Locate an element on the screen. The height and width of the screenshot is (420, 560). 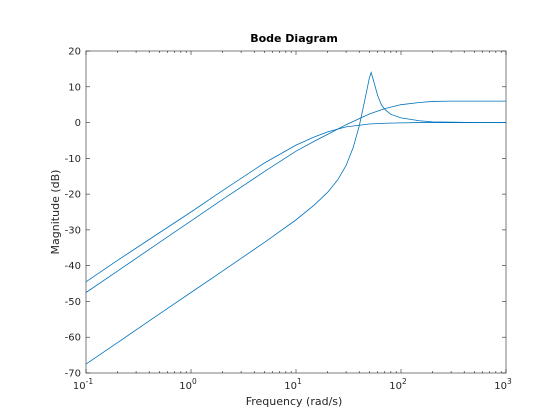
x-tick-label: 10² is located at coordinates (398, 384).